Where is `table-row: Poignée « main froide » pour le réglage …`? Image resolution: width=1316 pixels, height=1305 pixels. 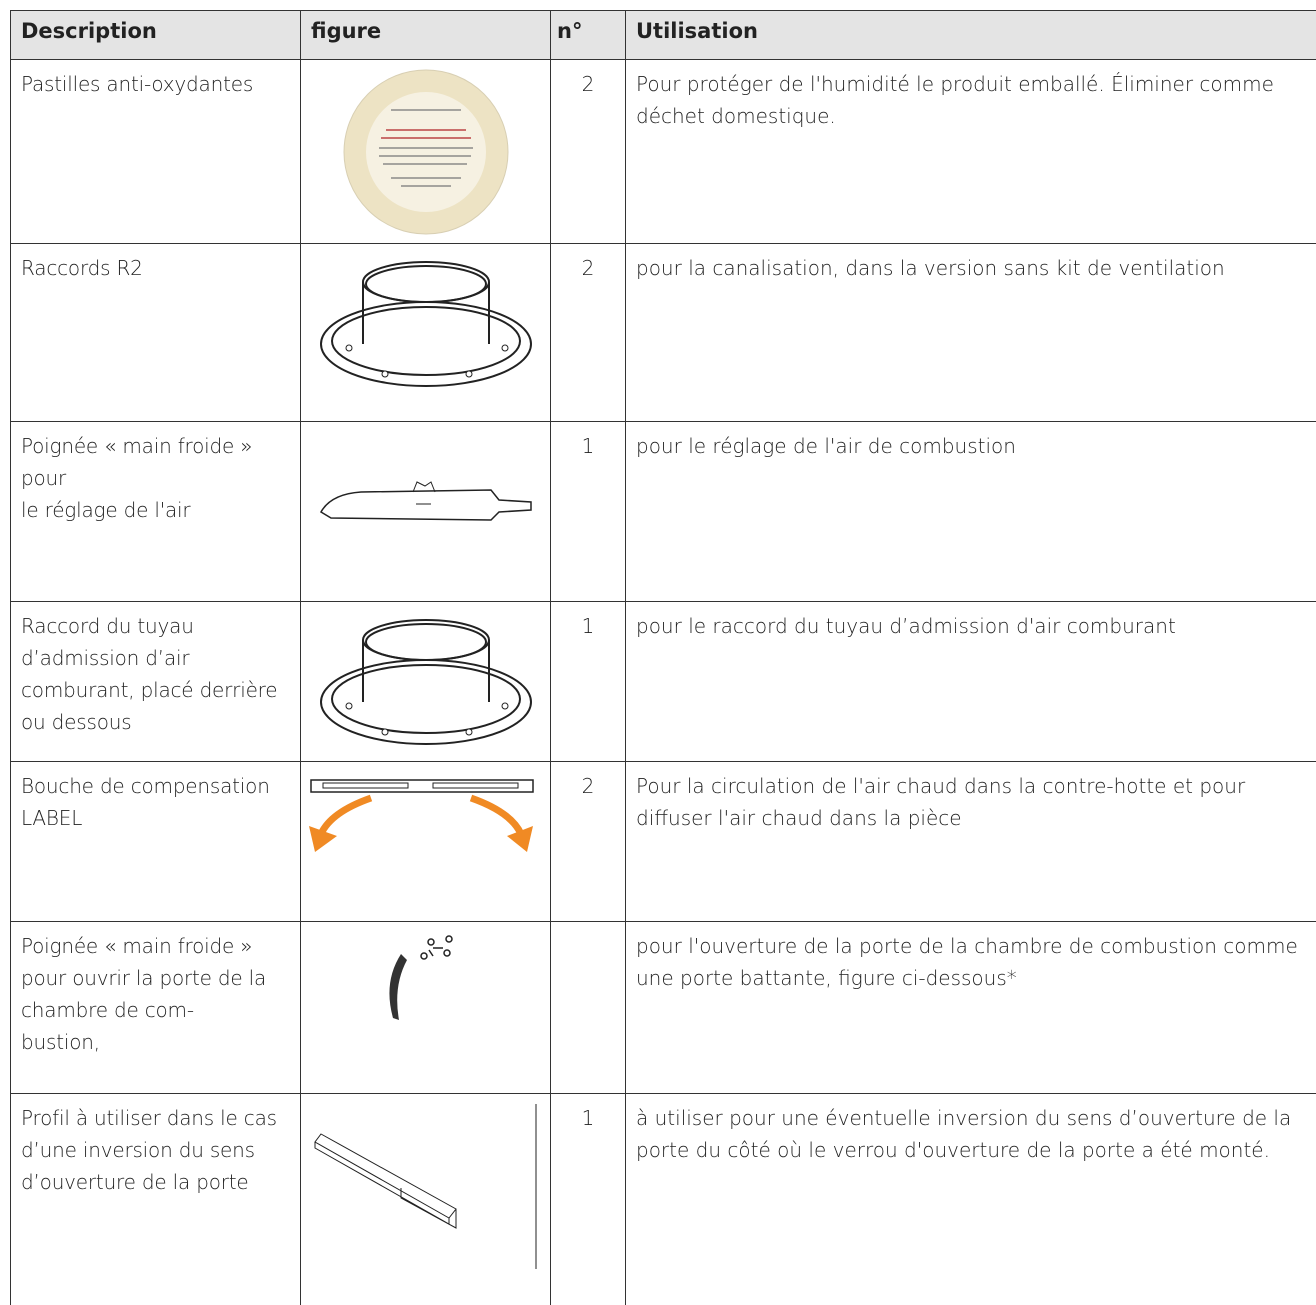 table-row: Poignée « main froide » pour le réglage … is located at coordinates (663, 512).